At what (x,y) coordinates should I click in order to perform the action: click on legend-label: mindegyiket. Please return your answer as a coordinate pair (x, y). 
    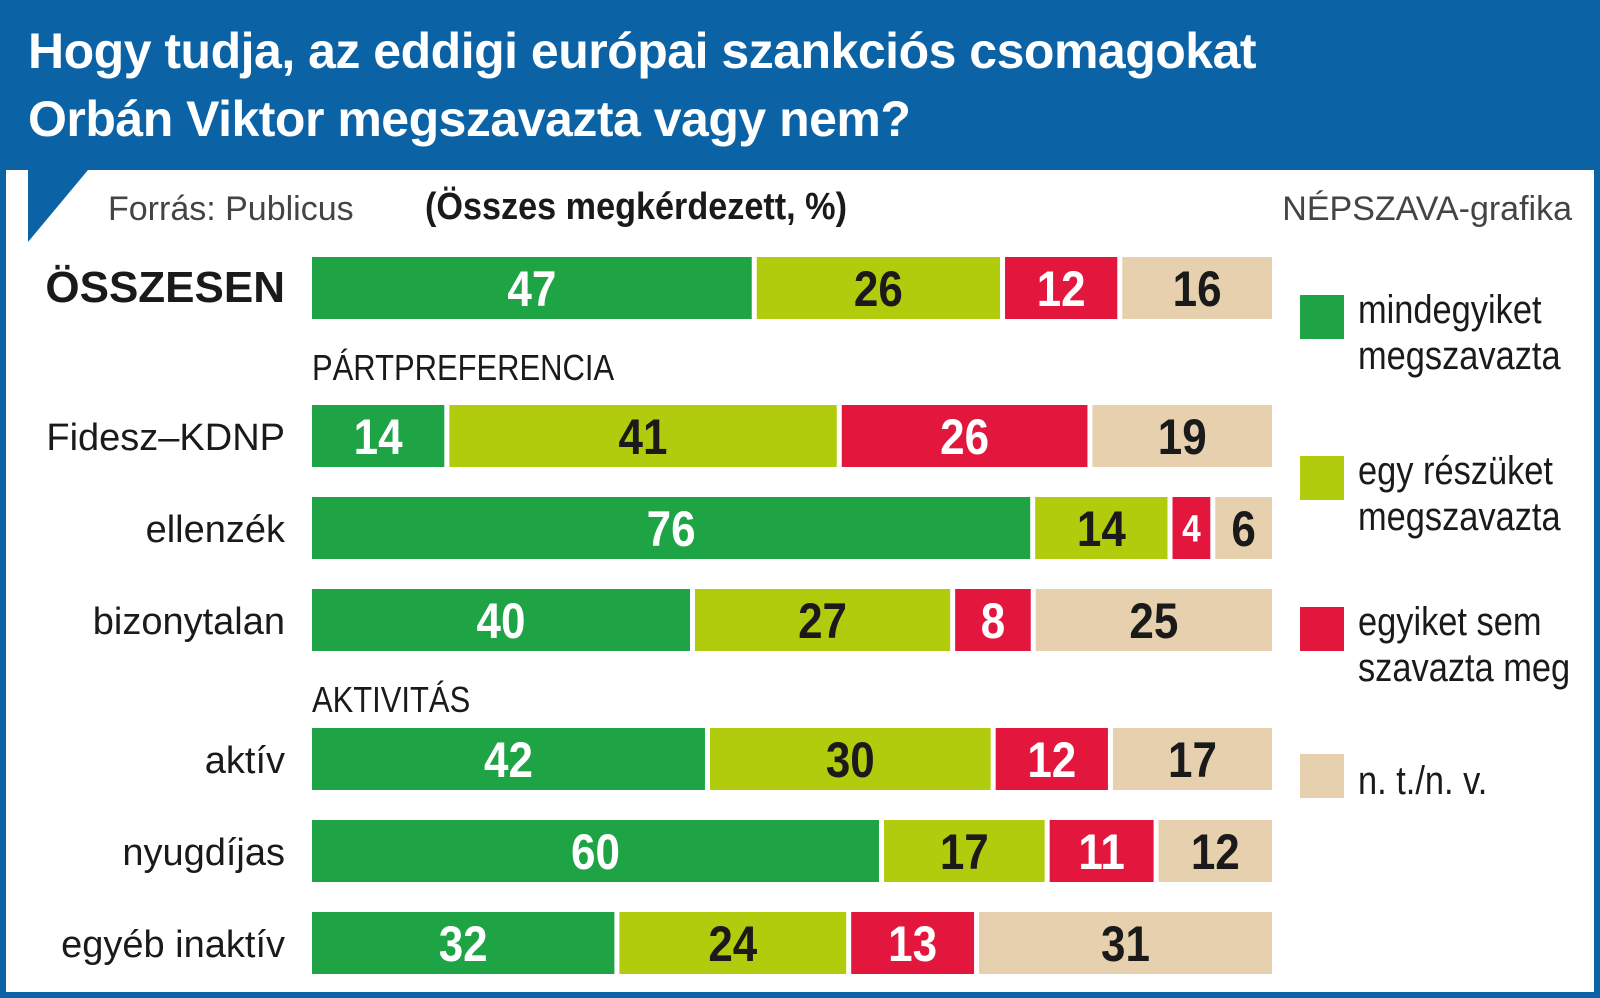
    Looking at the image, I should click on (1450, 309).